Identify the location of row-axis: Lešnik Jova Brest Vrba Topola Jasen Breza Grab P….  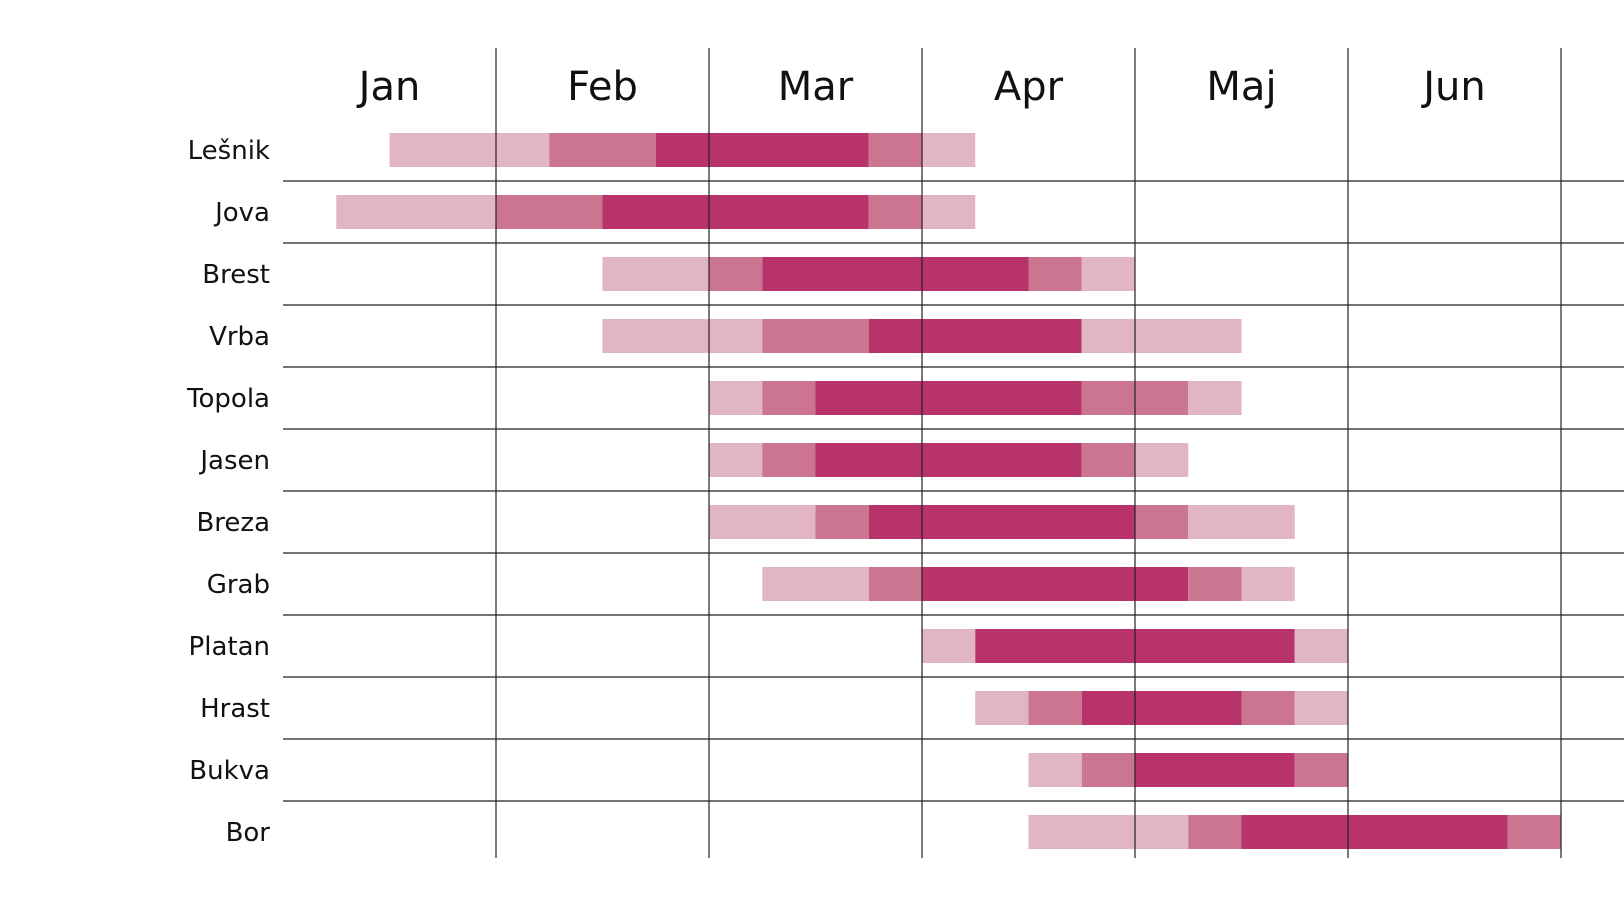
(228, 492).